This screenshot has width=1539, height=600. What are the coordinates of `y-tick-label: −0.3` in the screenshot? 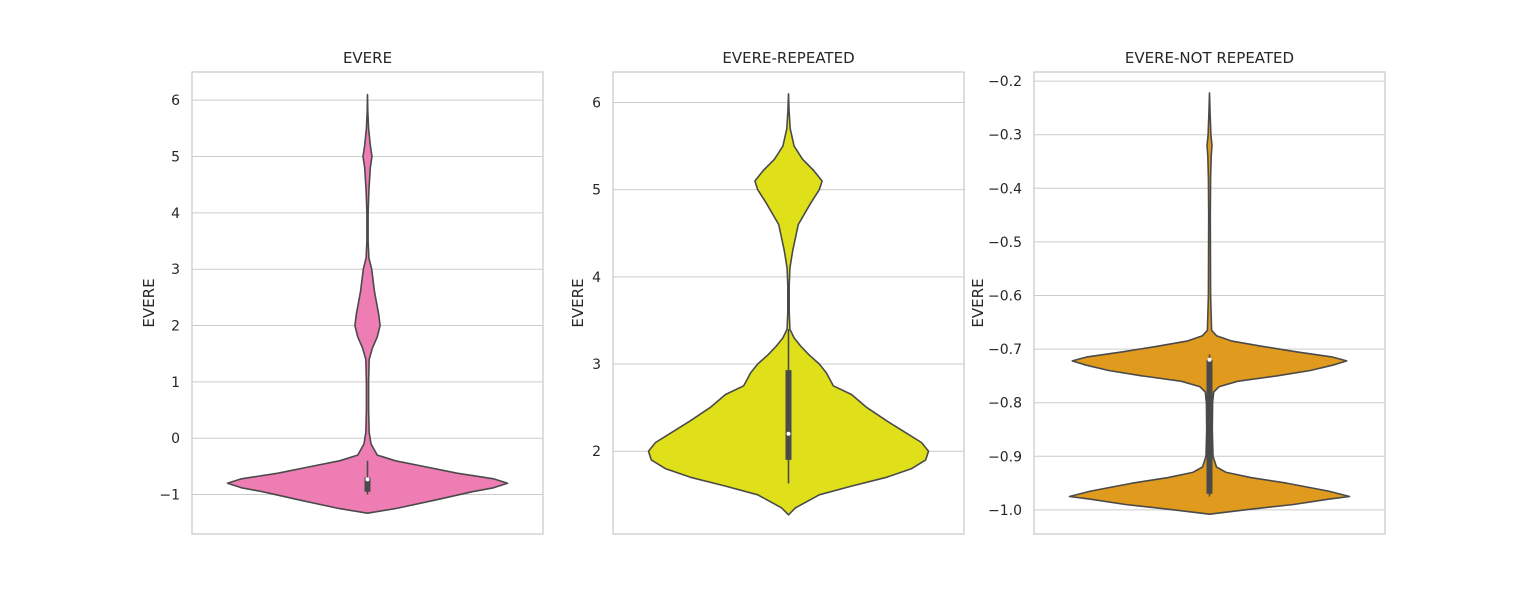 It's located at (1005, 136).